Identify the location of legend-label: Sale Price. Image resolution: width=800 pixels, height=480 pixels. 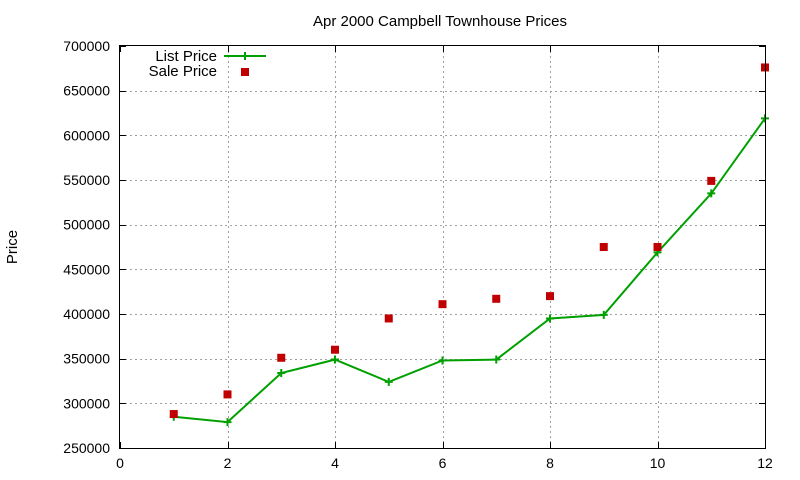
(183, 71).